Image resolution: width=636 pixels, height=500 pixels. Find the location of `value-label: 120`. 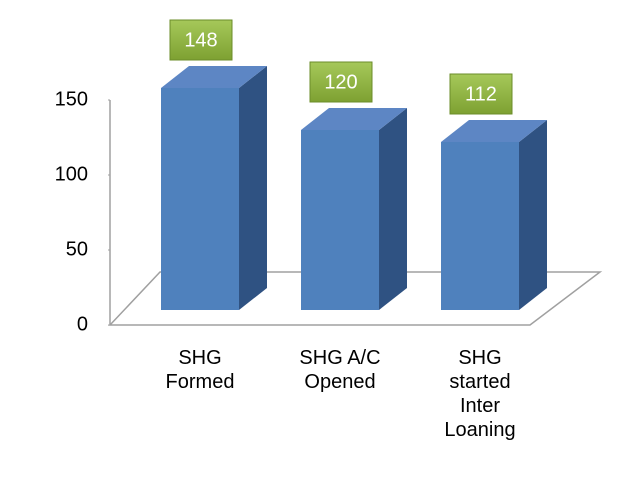

value-label: 120 is located at coordinates (340, 82).